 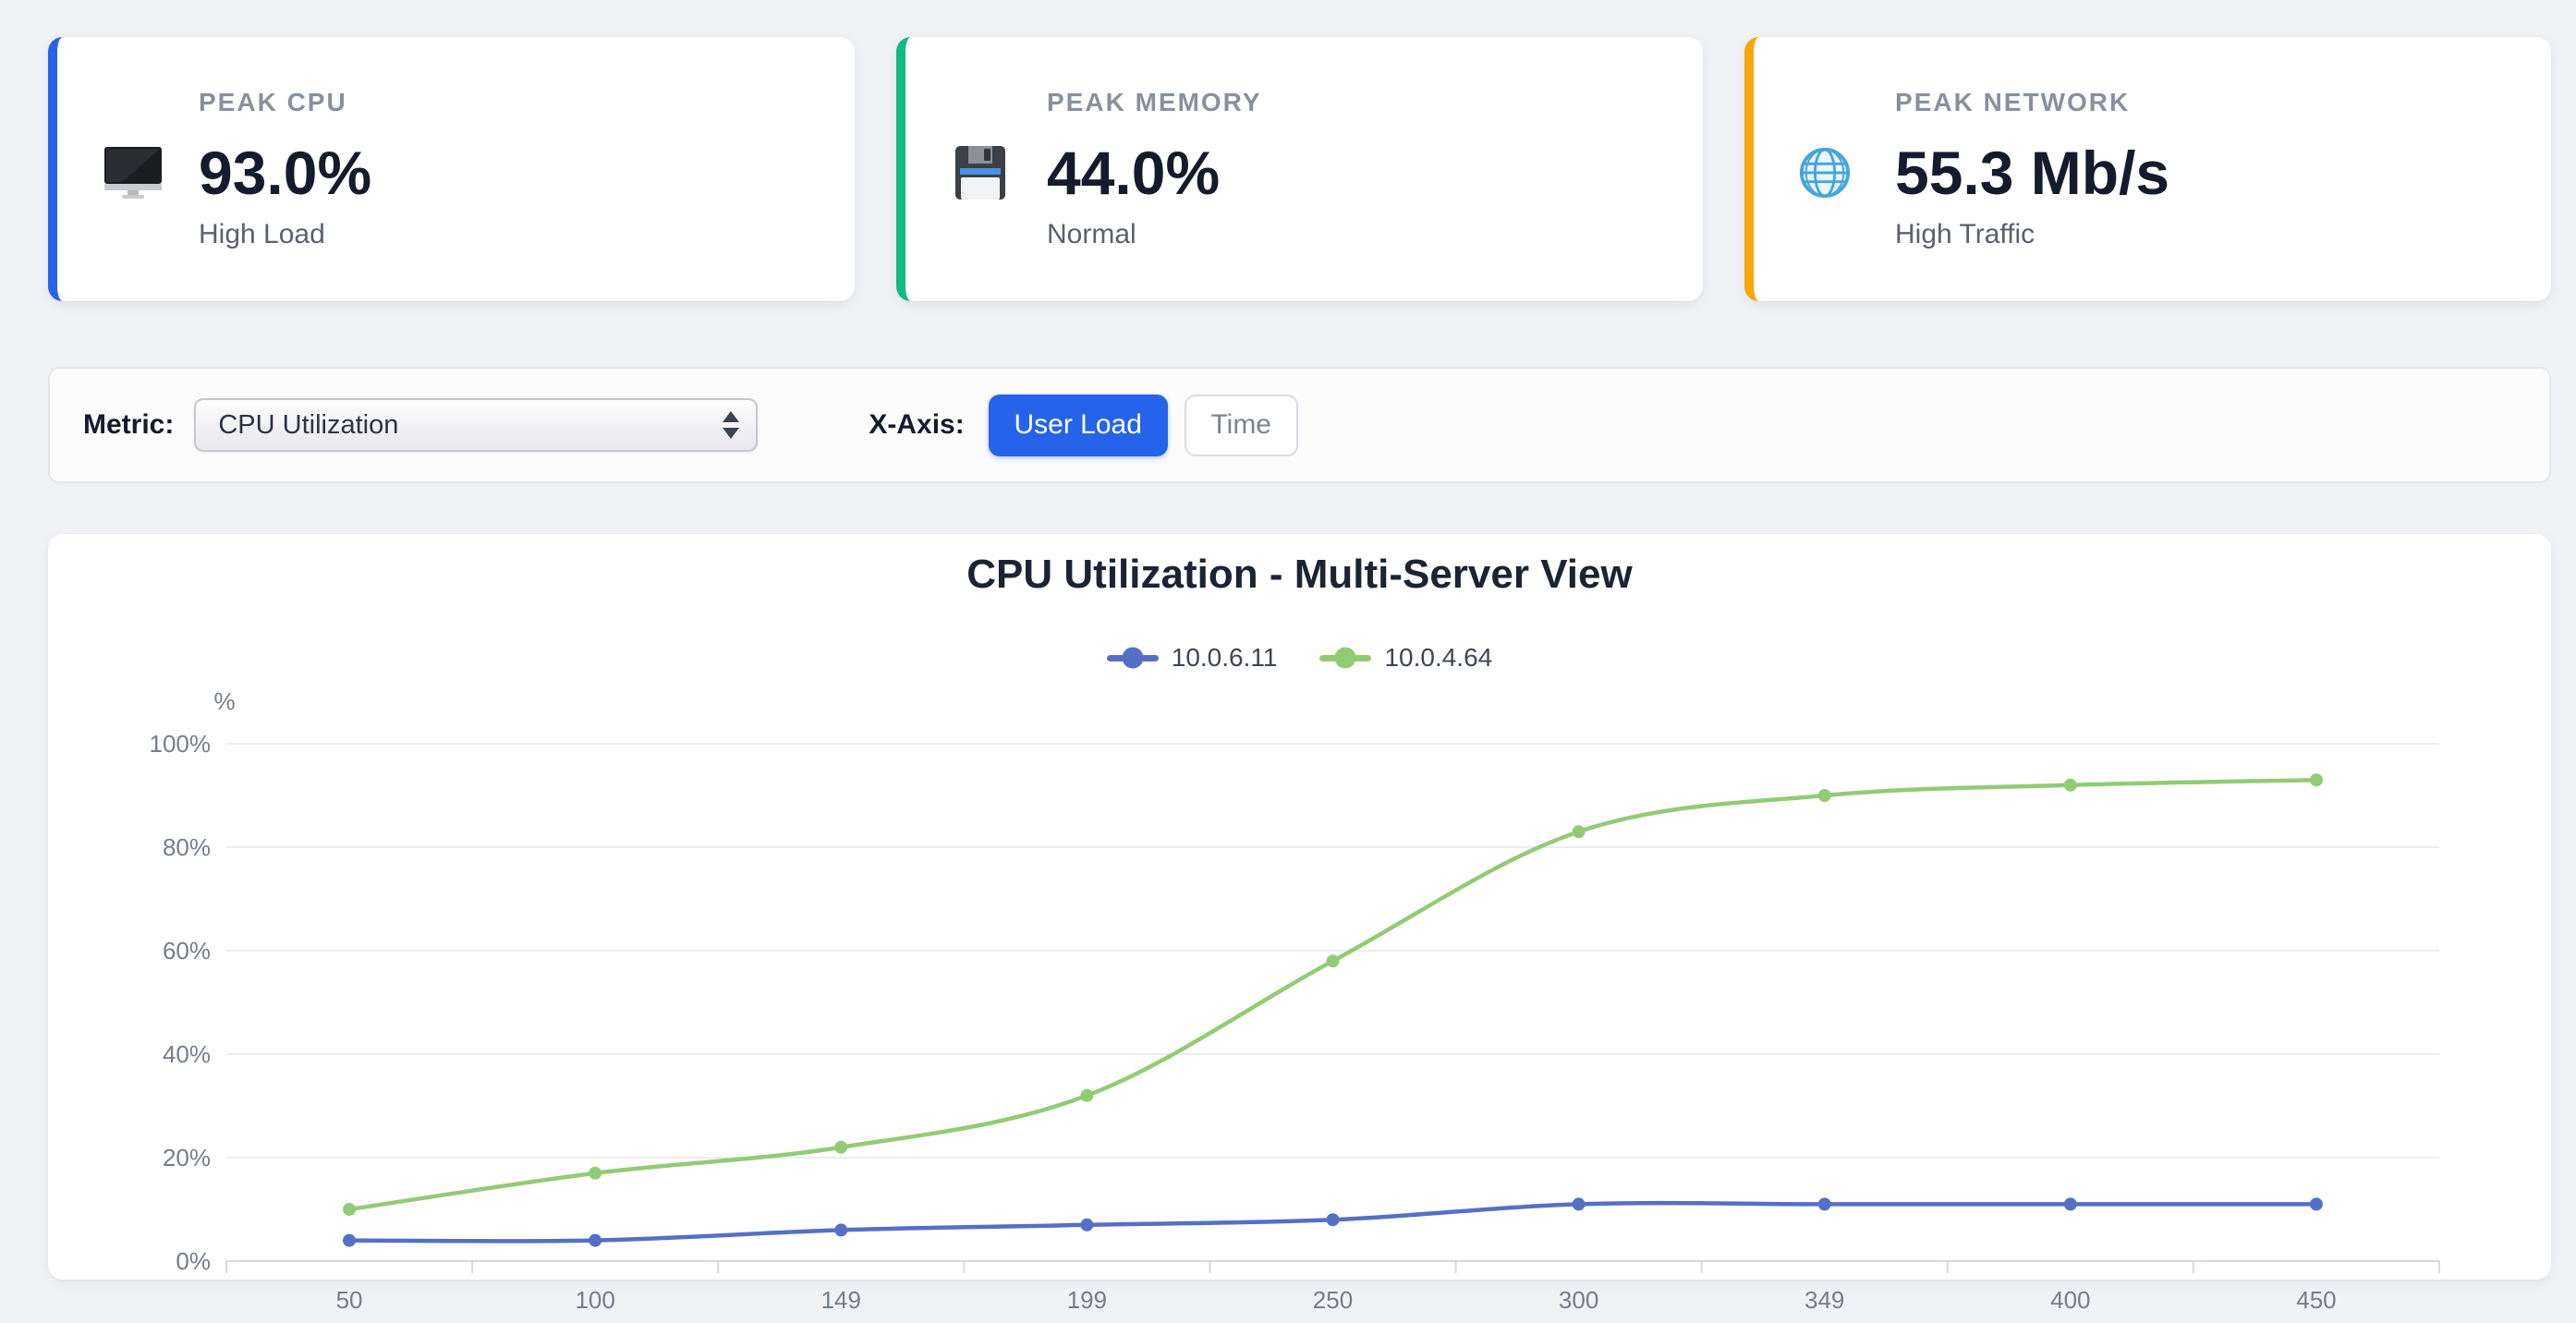 I want to click on stat-status: Normal, so click(x=1091, y=234).